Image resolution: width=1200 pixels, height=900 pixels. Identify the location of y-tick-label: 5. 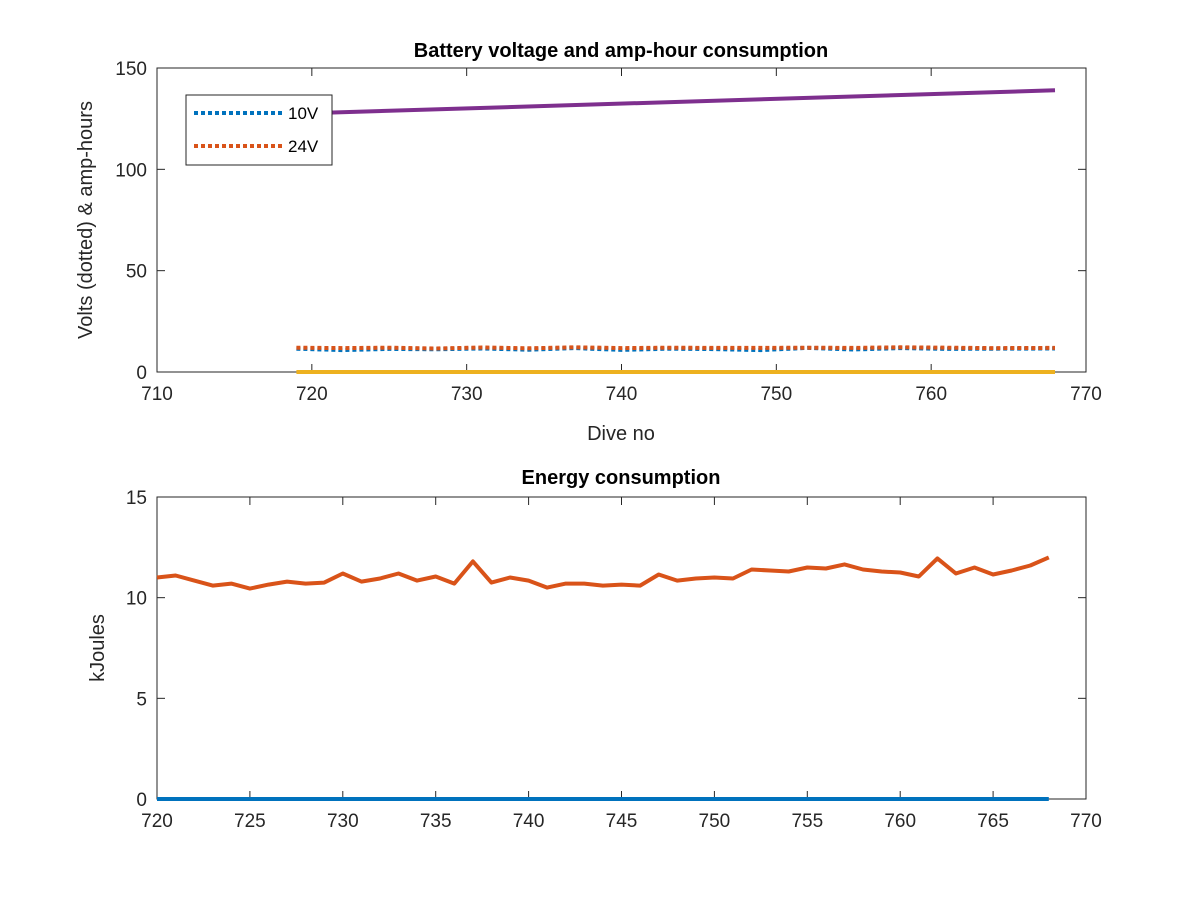
(141, 699).